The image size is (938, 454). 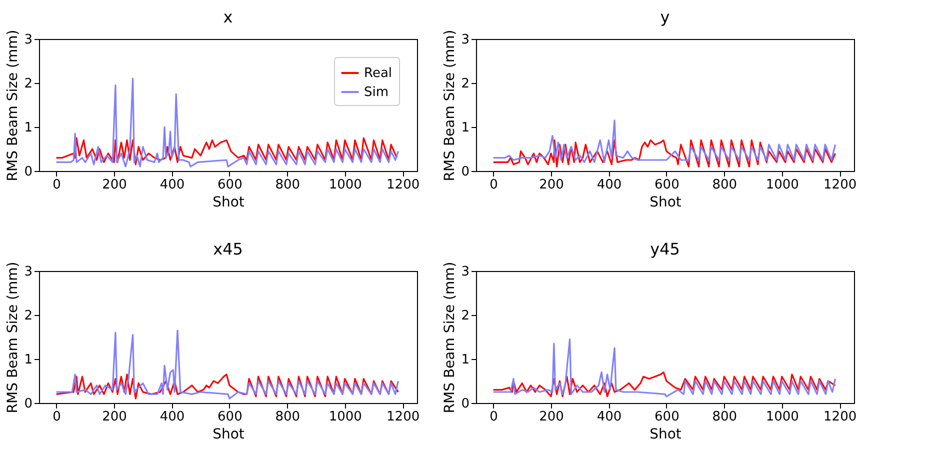 What do you see at coordinates (228, 248) in the screenshot?
I see `chart-title: x45` at bounding box center [228, 248].